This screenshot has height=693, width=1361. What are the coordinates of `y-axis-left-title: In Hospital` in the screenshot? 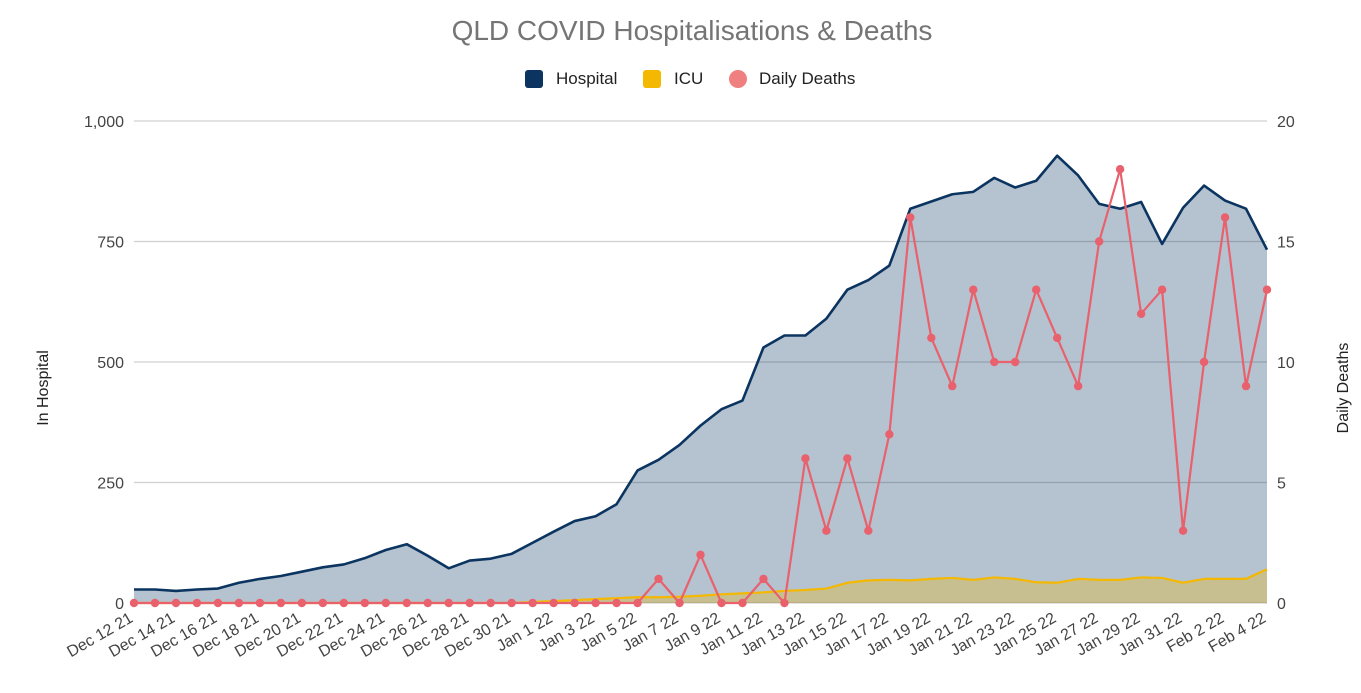 It's located at (43, 388).